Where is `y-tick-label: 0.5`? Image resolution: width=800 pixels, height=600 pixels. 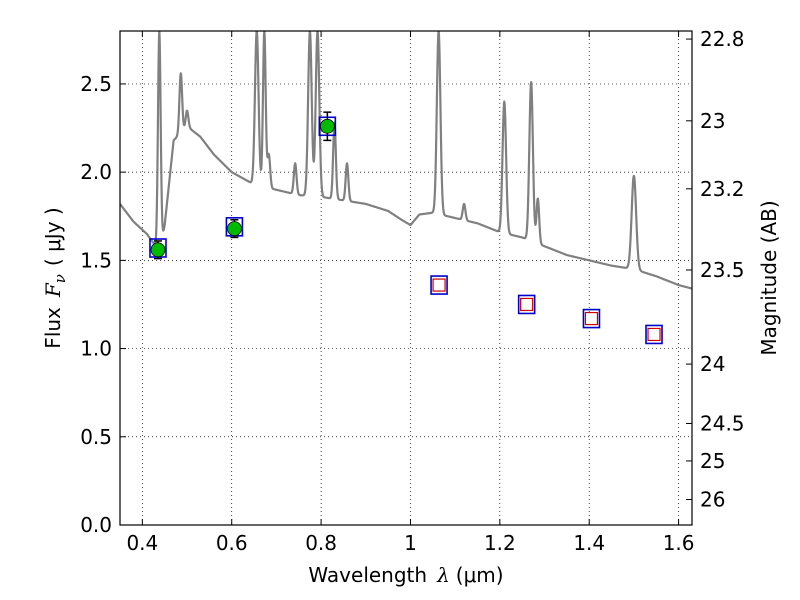
y-tick-label: 0.5 is located at coordinates (96, 437).